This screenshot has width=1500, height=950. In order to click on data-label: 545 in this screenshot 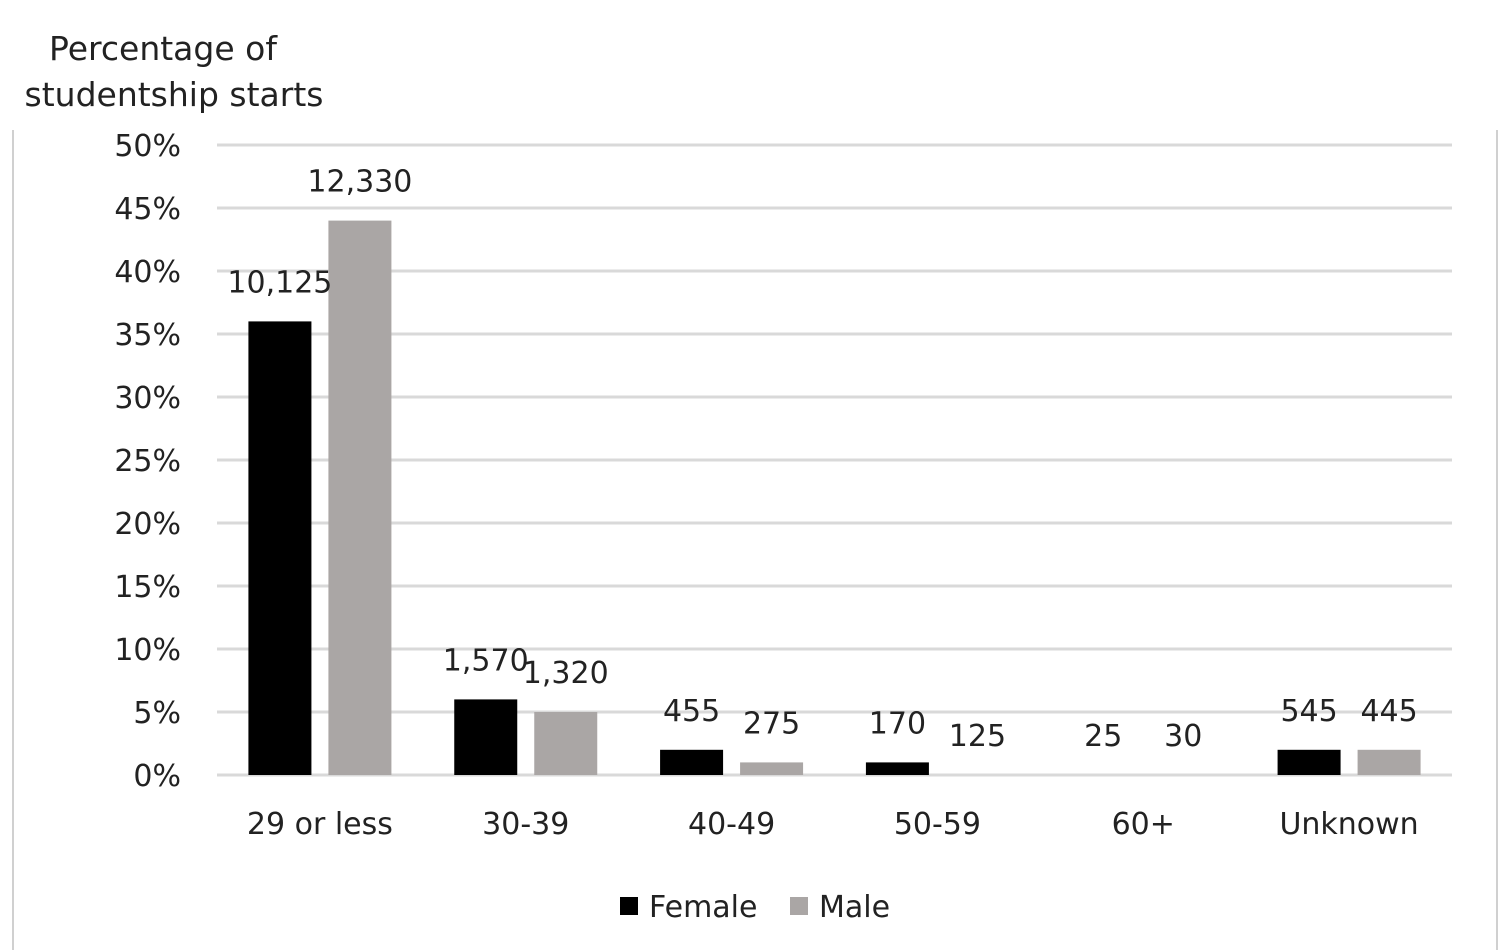, I will do `click(1308, 711)`.